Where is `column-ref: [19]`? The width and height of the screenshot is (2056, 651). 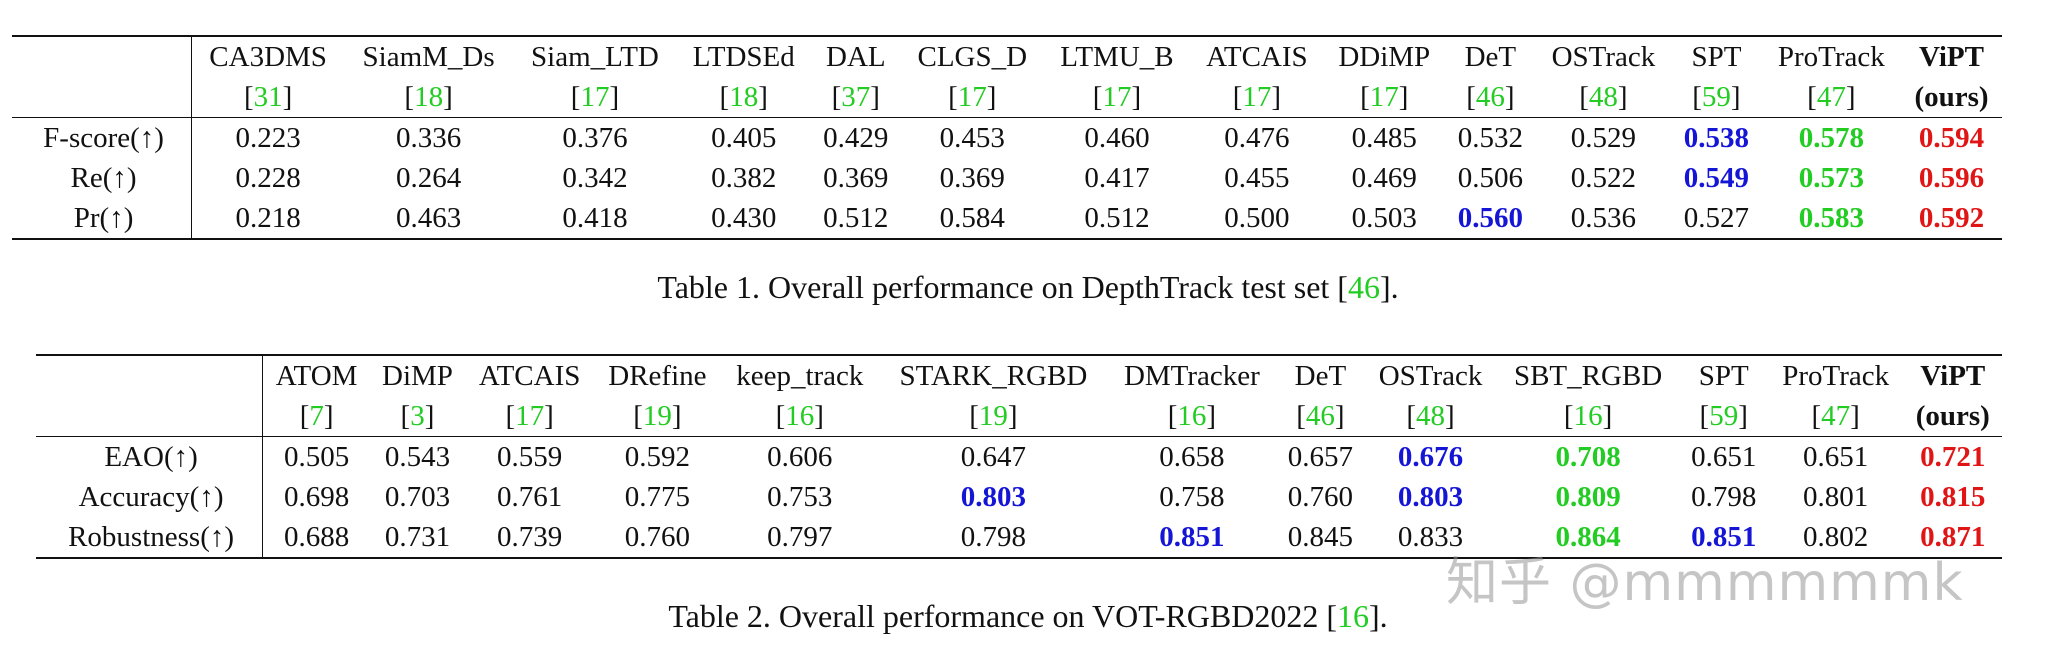 column-ref: [19] is located at coordinates (993, 416).